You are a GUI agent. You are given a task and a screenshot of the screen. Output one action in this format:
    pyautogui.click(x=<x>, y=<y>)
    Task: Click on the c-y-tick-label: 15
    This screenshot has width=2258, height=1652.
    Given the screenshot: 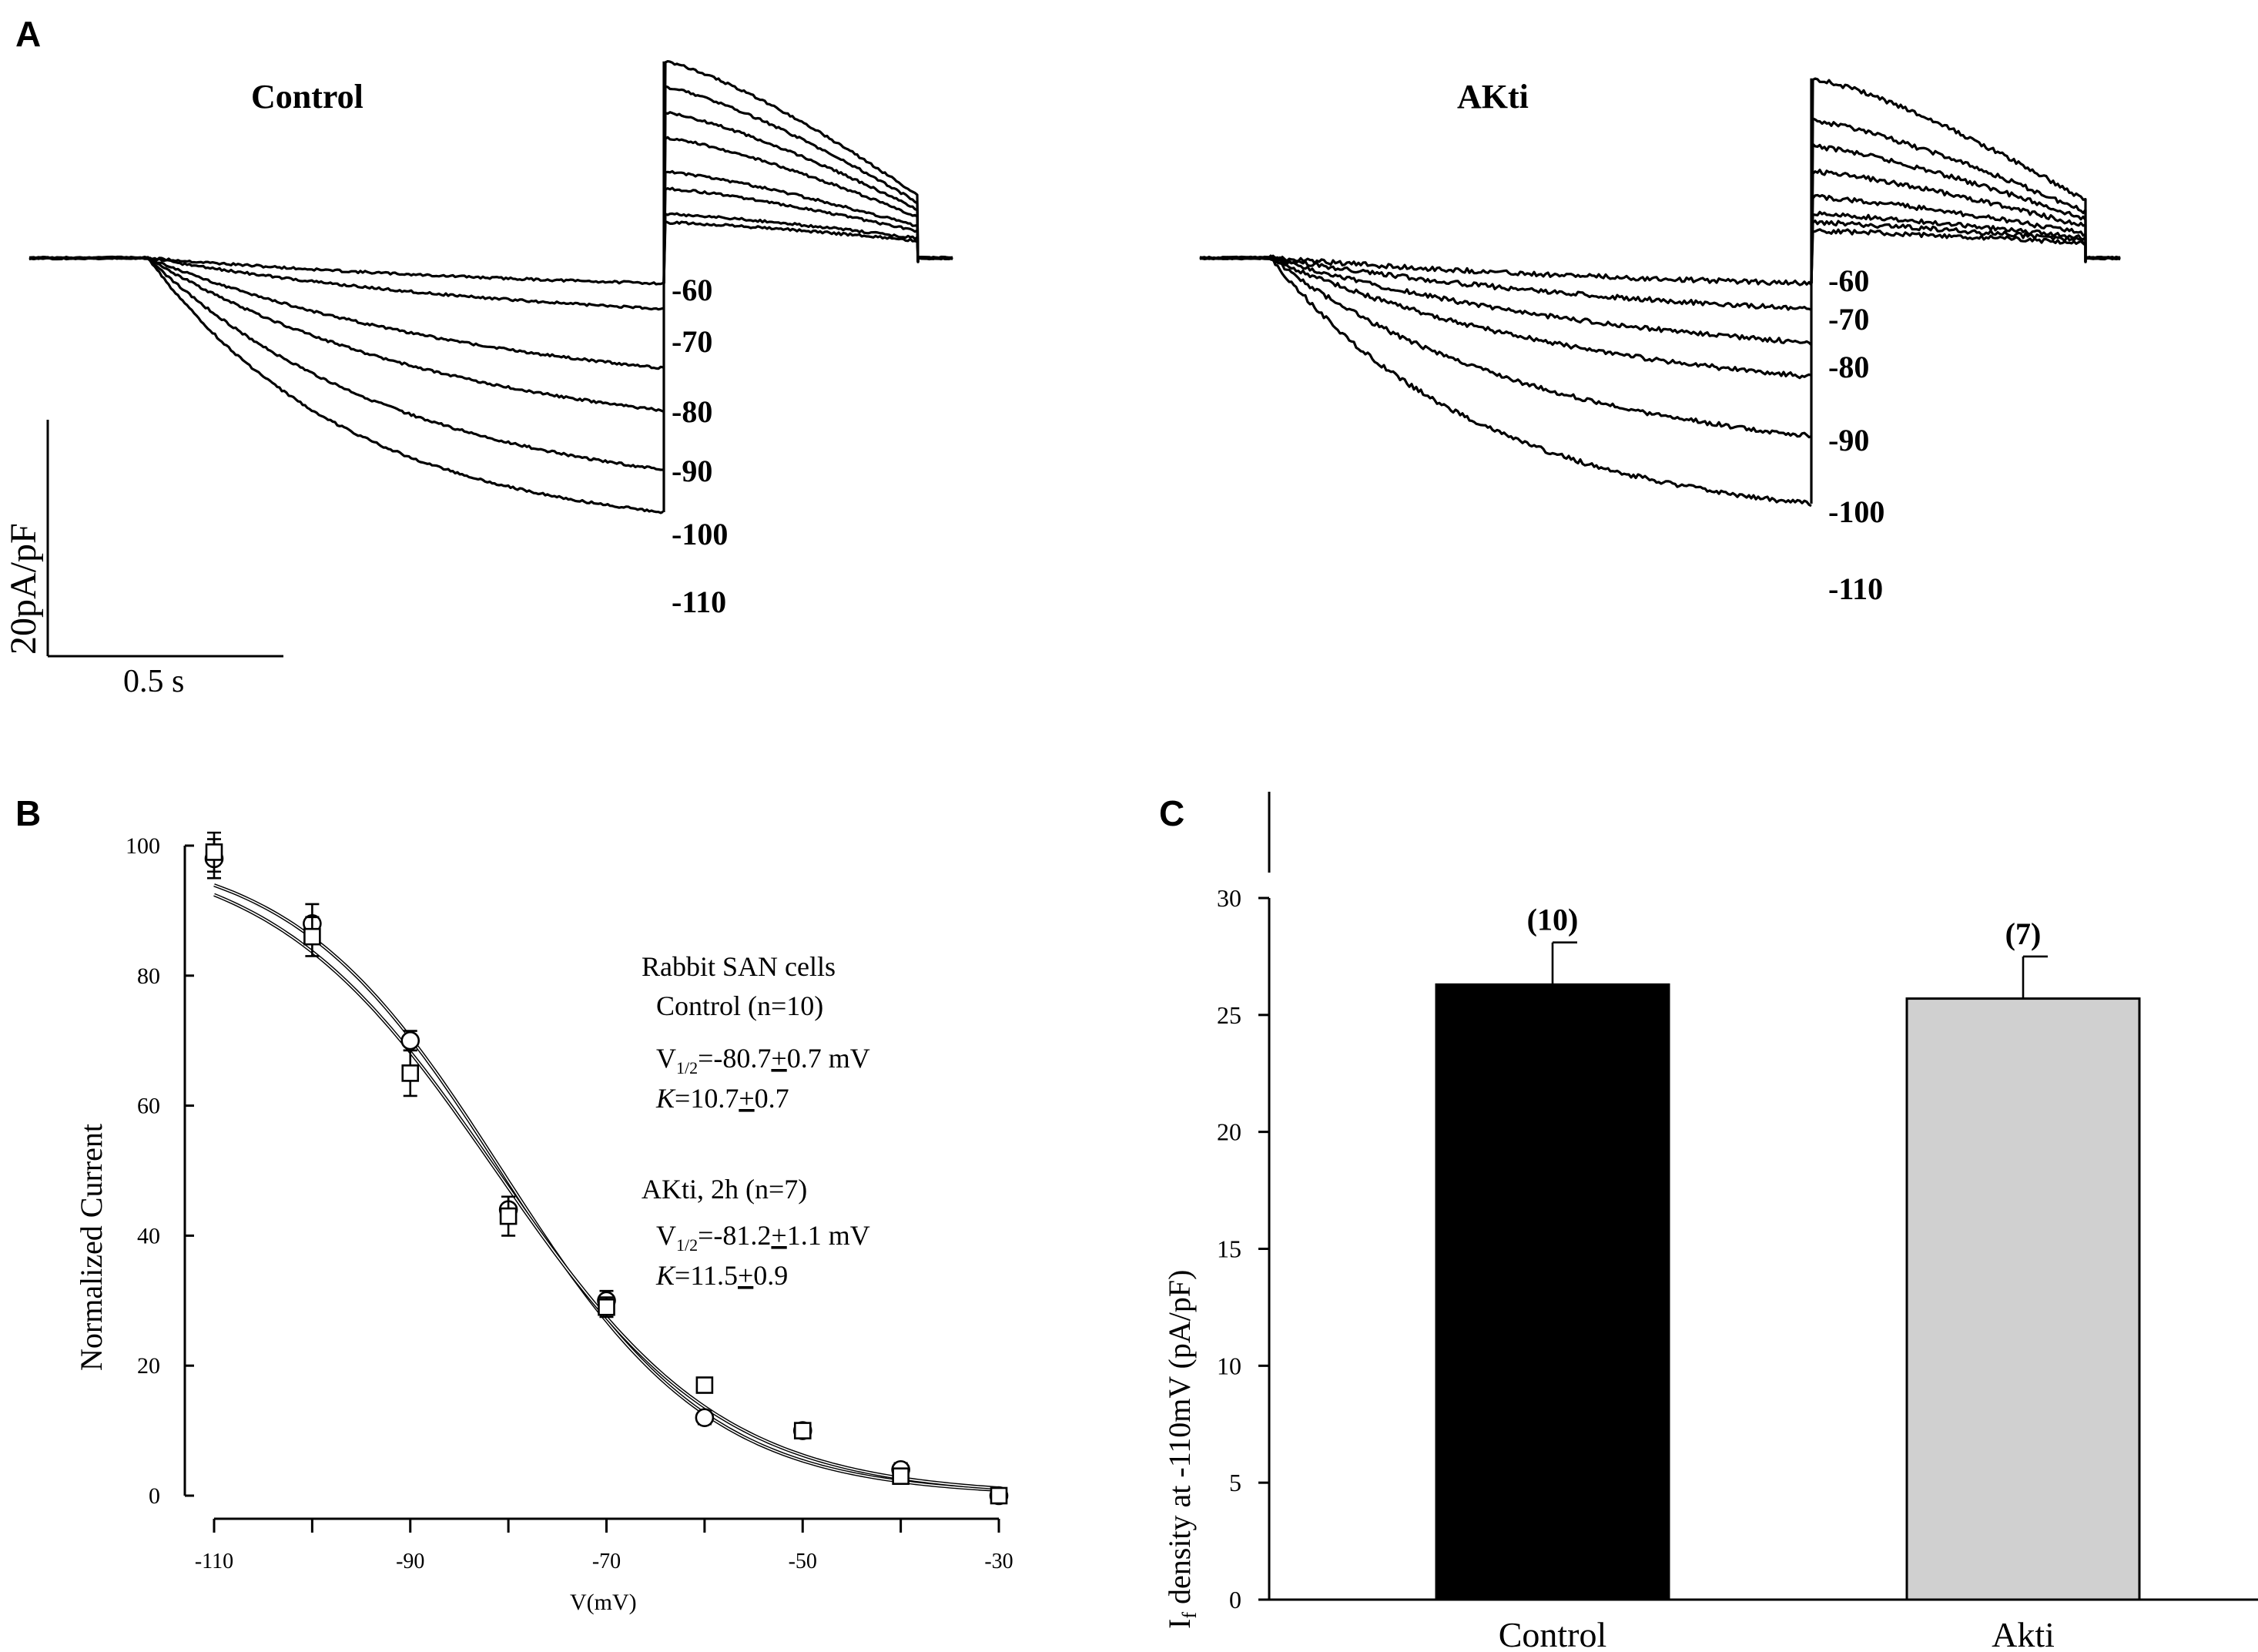 What is the action you would take?
    pyautogui.click(x=1229, y=1249)
    